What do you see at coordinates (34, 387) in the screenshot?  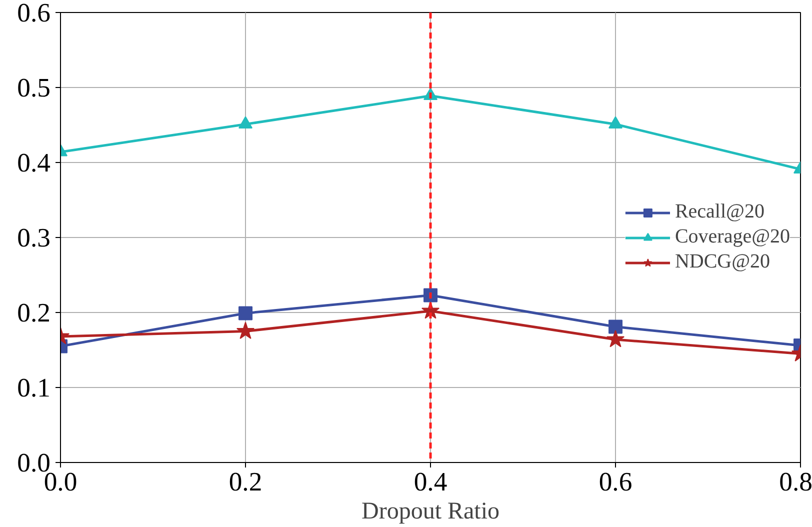 I see `y-tick-label: 0.1` at bounding box center [34, 387].